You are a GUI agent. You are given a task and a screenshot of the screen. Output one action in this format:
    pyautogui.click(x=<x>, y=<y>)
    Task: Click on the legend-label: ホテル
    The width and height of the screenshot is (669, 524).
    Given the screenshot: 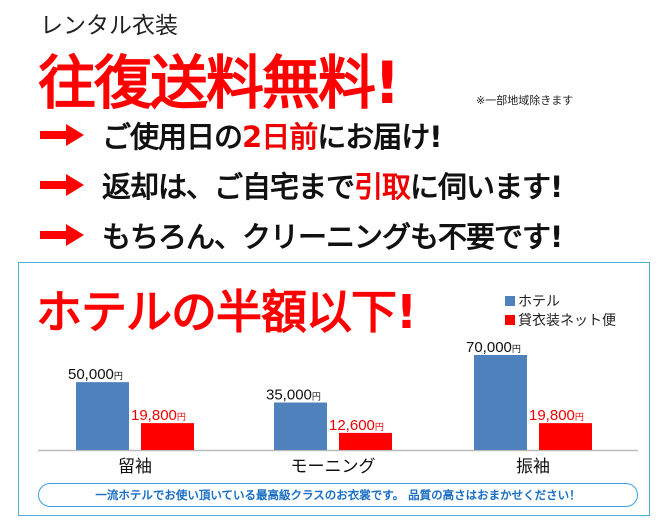 What is the action you would take?
    pyautogui.click(x=539, y=302)
    